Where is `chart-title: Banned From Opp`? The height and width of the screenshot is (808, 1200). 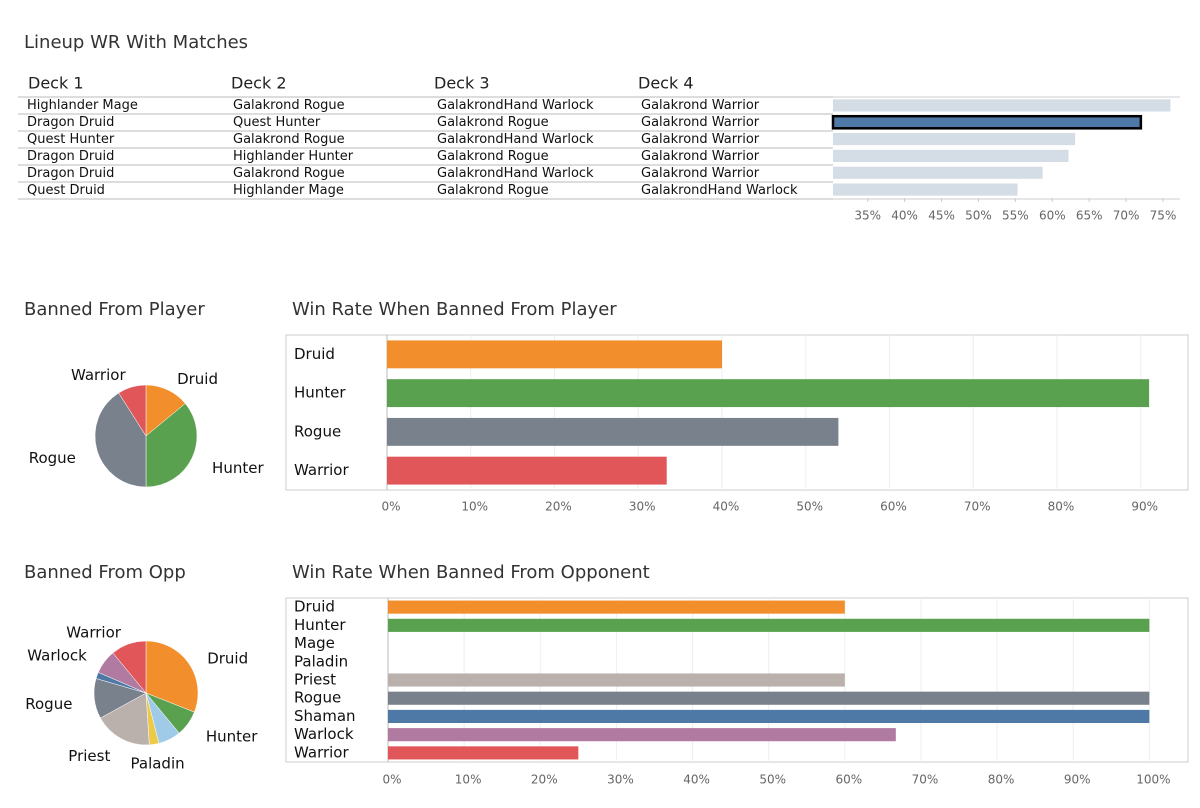
chart-title: Banned From Opp is located at coordinates (105, 572).